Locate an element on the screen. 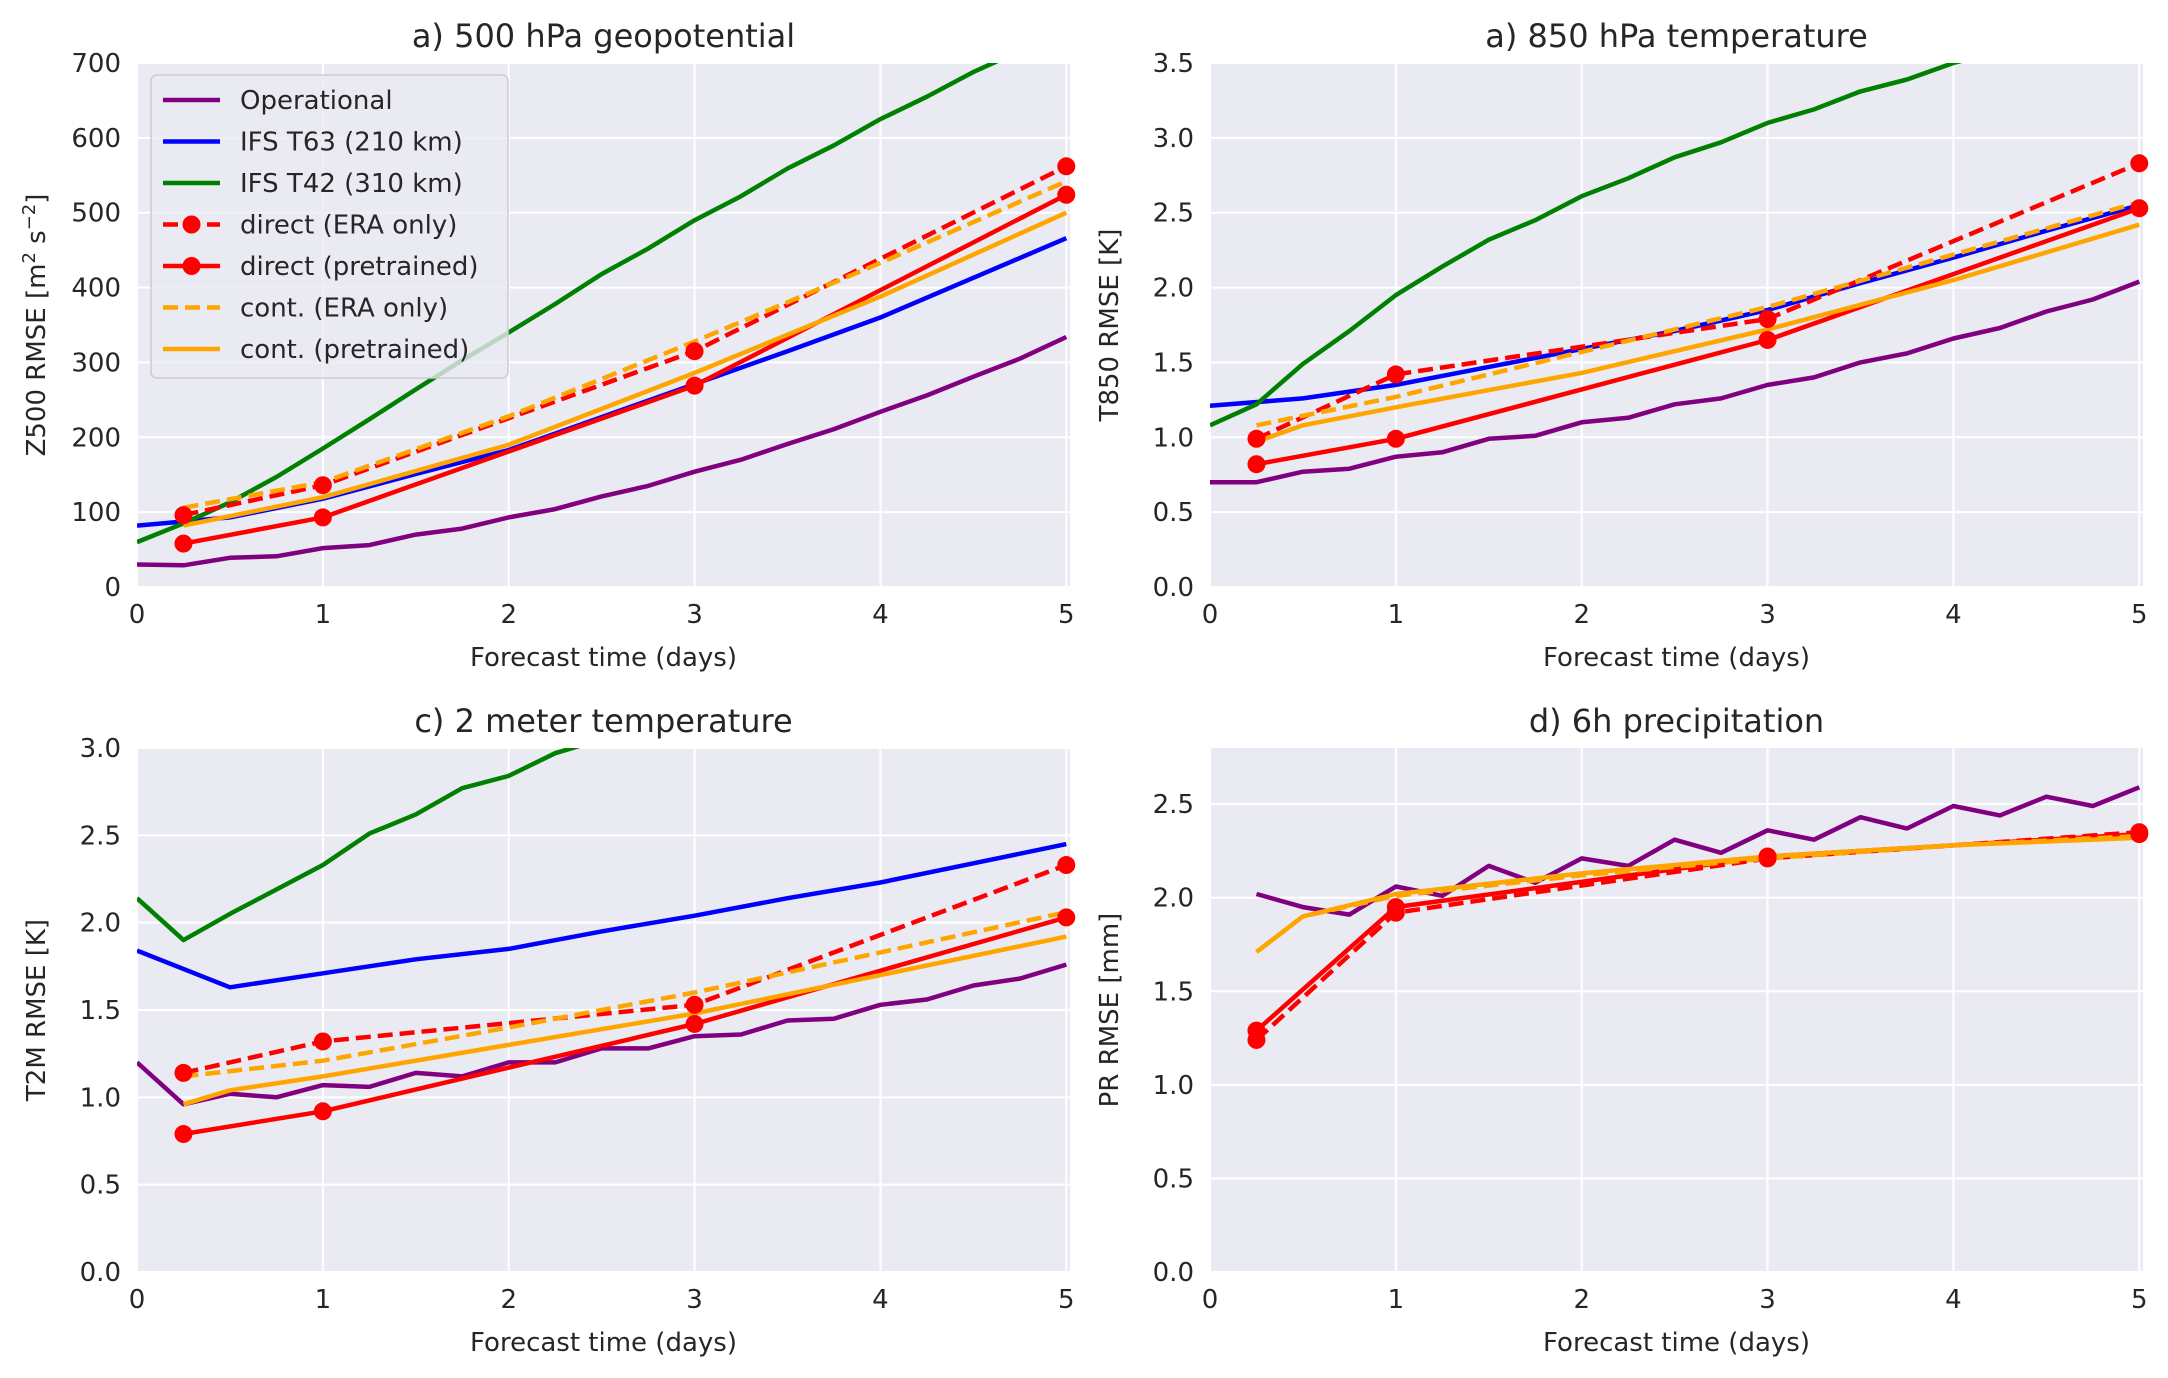 Image resolution: width=2168 pixels, height=1378 pixels. legend-item: cont. (ERA only) is located at coordinates (305, 309).